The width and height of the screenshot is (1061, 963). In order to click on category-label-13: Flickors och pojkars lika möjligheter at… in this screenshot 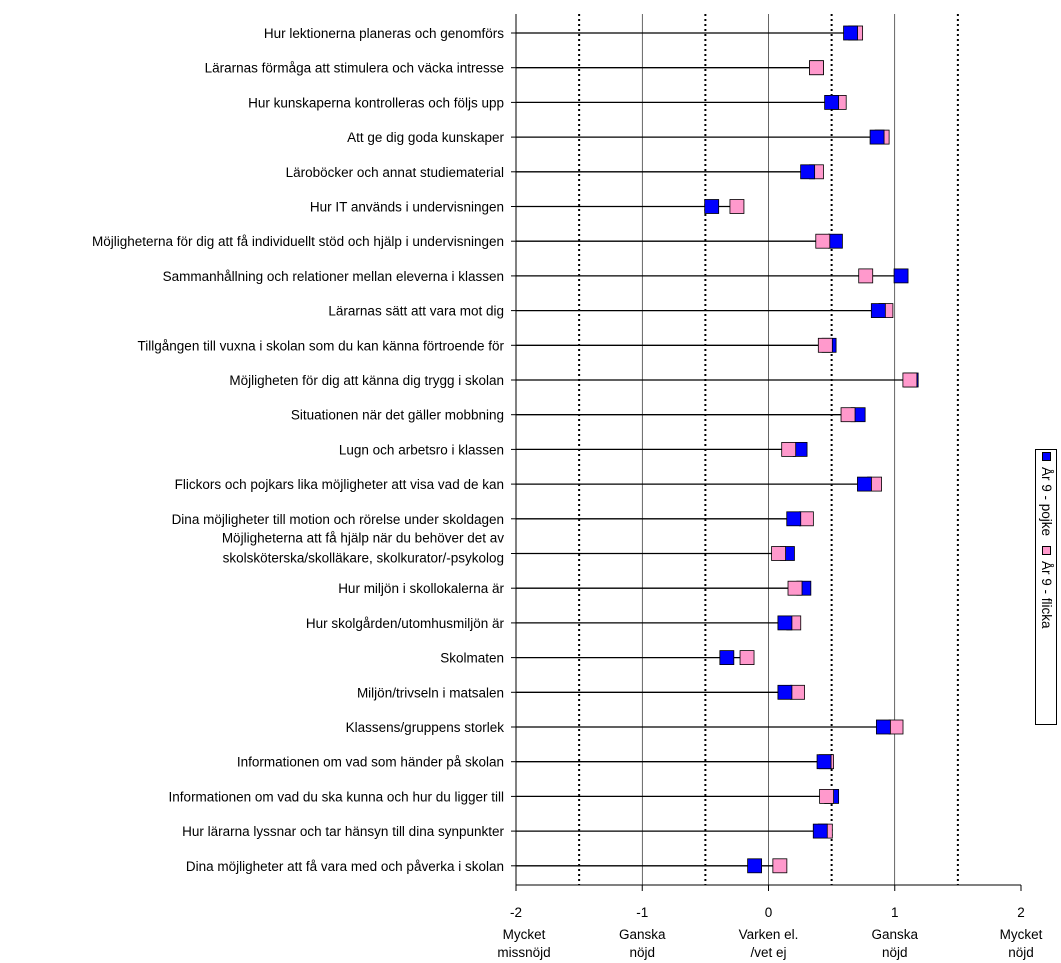, I will do `click(339, 484)`.